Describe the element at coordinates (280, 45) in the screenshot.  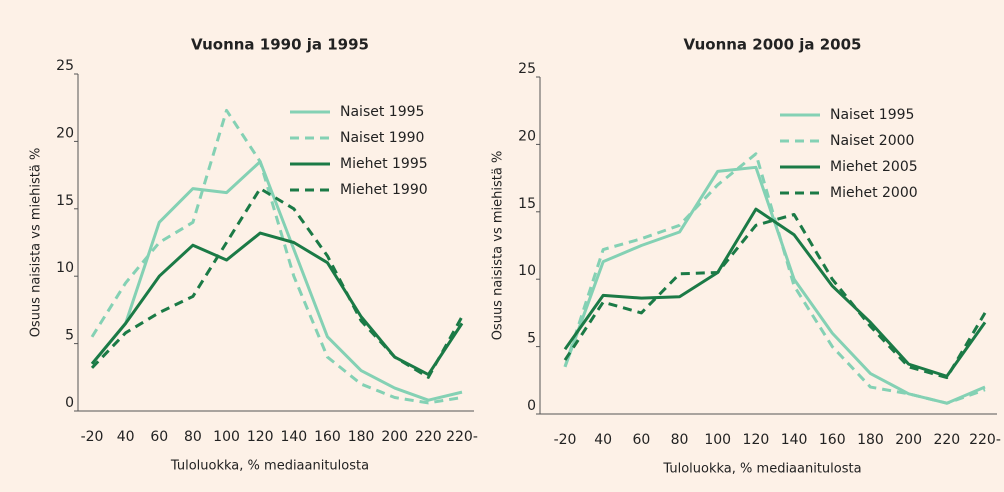
I see `chart-title: Vuonna 1990 ja 1995` at that location.